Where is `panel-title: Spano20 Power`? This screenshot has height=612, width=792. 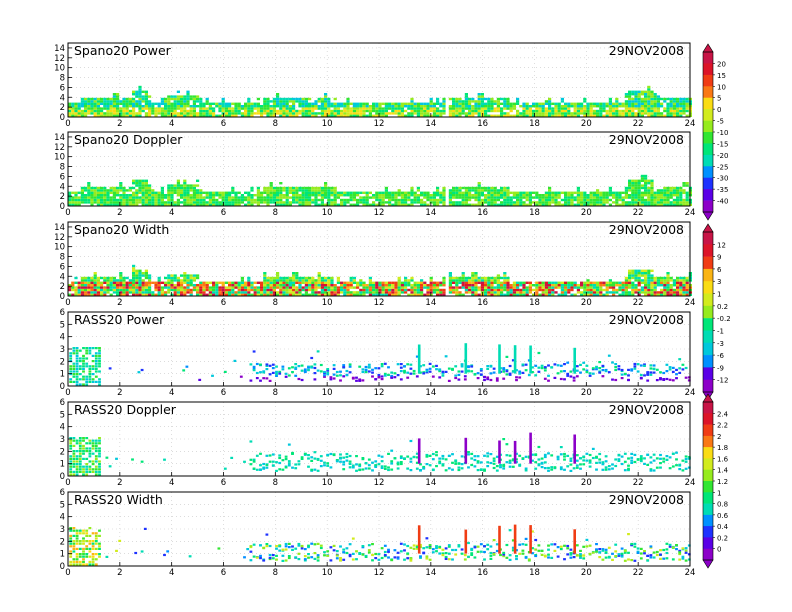 panel-title: Spano20 Power is located at coordinates (123, 50).